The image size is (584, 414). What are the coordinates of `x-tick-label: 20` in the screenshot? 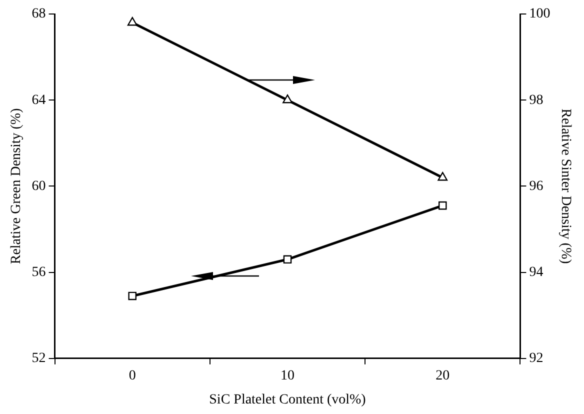 It's located at (443, 376).